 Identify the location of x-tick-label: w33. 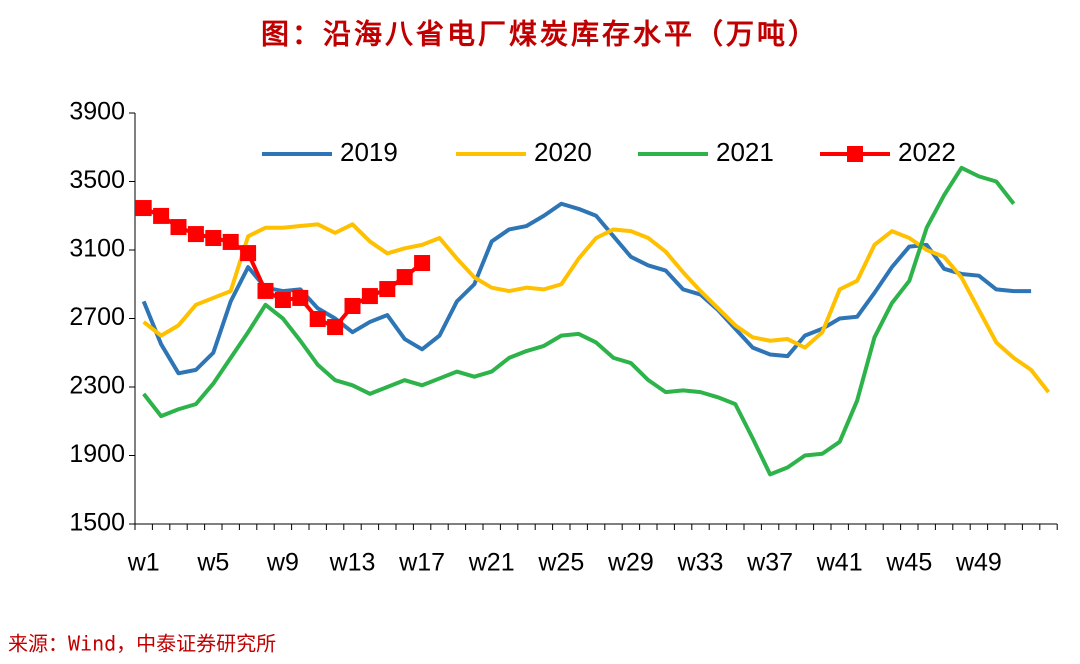
(700, 563).